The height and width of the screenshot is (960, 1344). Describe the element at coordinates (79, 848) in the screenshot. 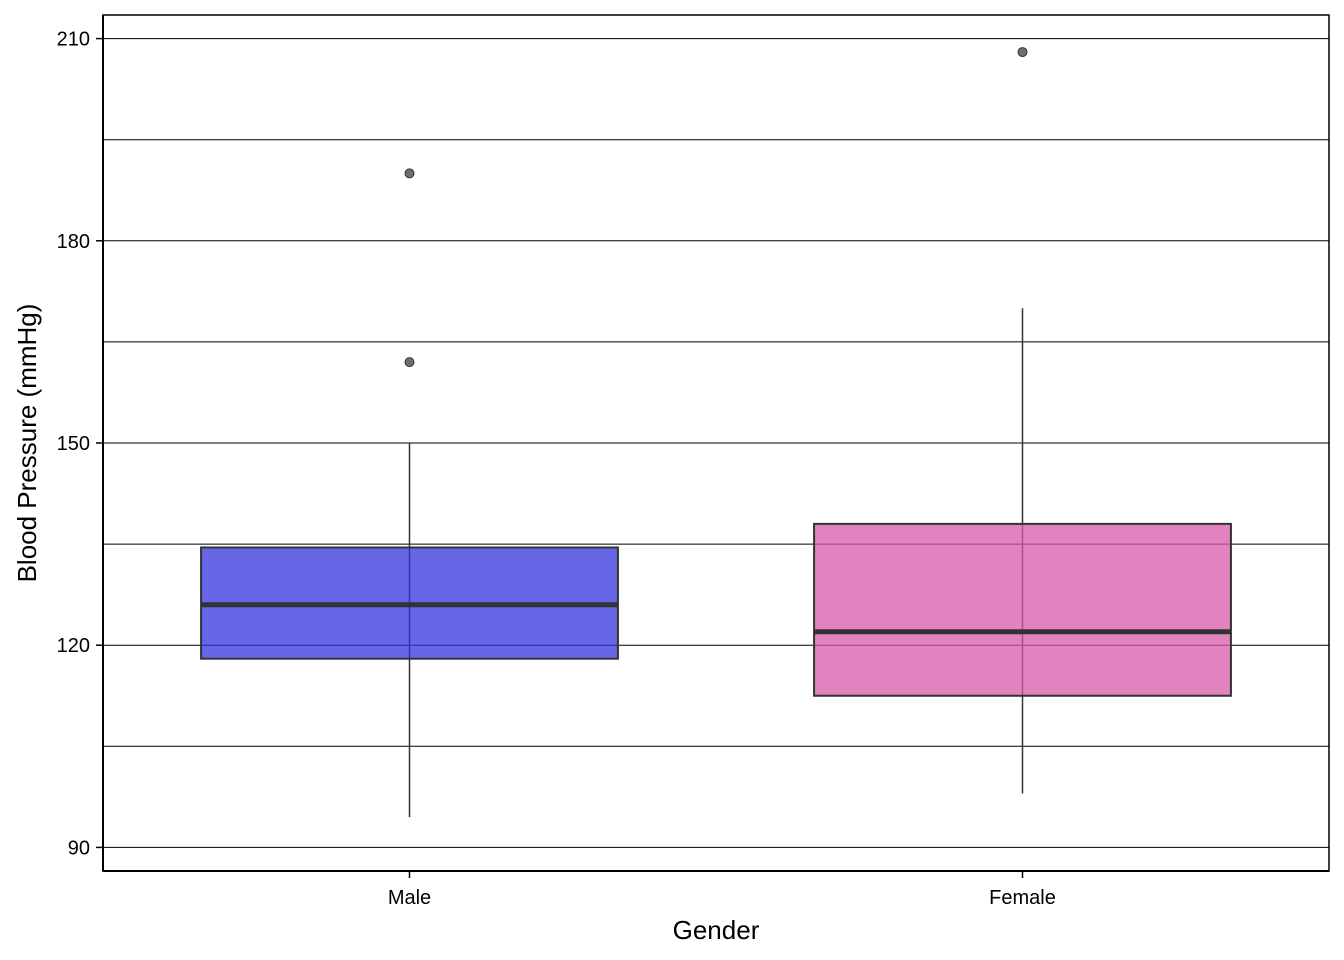

I see `y-tick-label: 90` at that location.